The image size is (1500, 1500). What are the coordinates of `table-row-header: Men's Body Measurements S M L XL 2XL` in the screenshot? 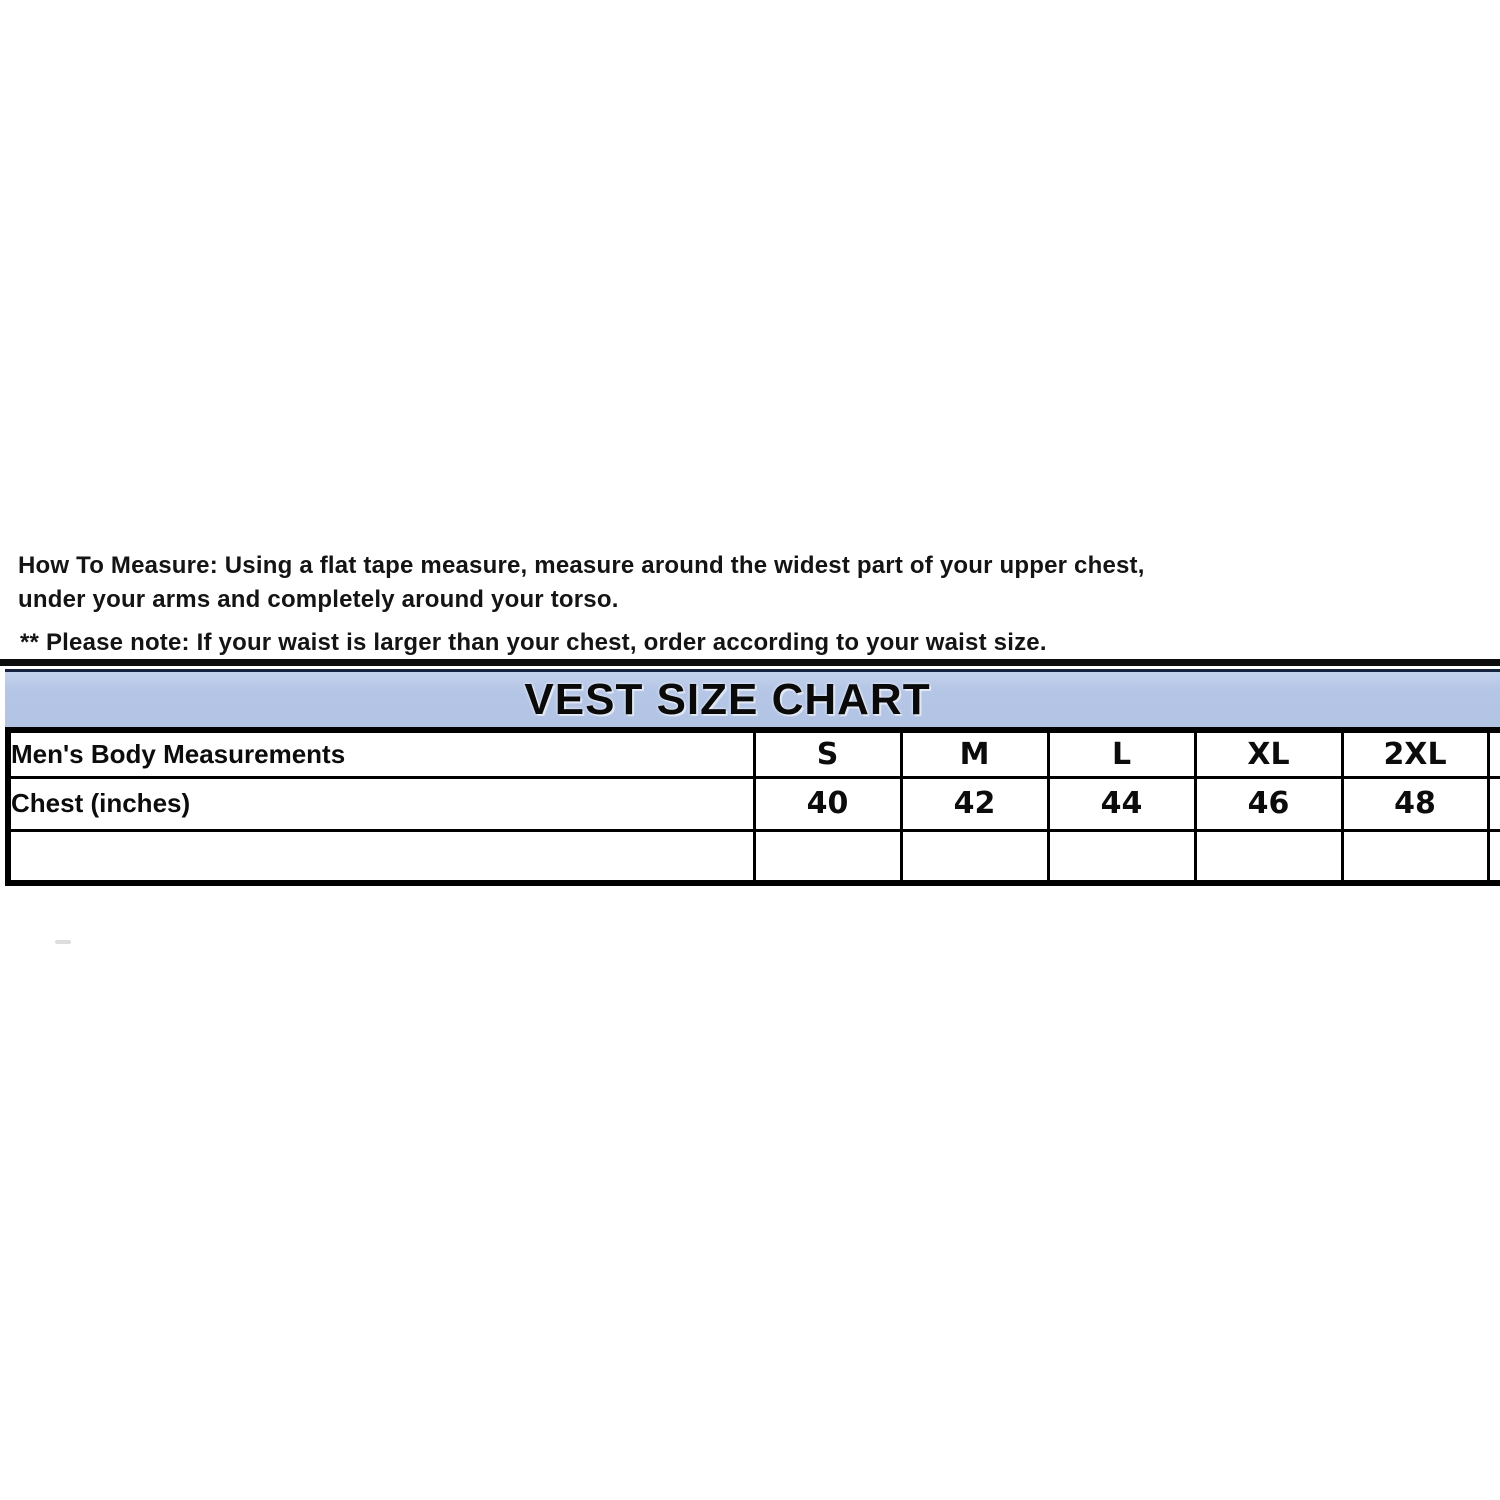 It's located at (753, 753).